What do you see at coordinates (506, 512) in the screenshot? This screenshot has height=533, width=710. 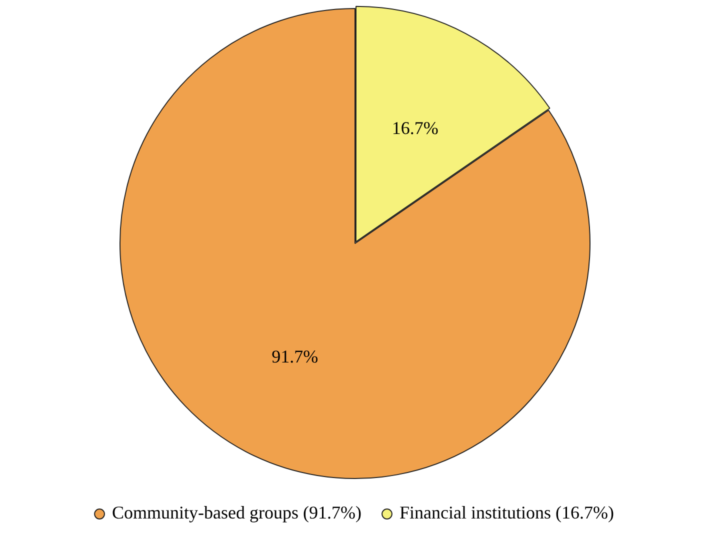 I see `legend-label: Financial institutions (16.7%)` at bounding box center [506, 512].